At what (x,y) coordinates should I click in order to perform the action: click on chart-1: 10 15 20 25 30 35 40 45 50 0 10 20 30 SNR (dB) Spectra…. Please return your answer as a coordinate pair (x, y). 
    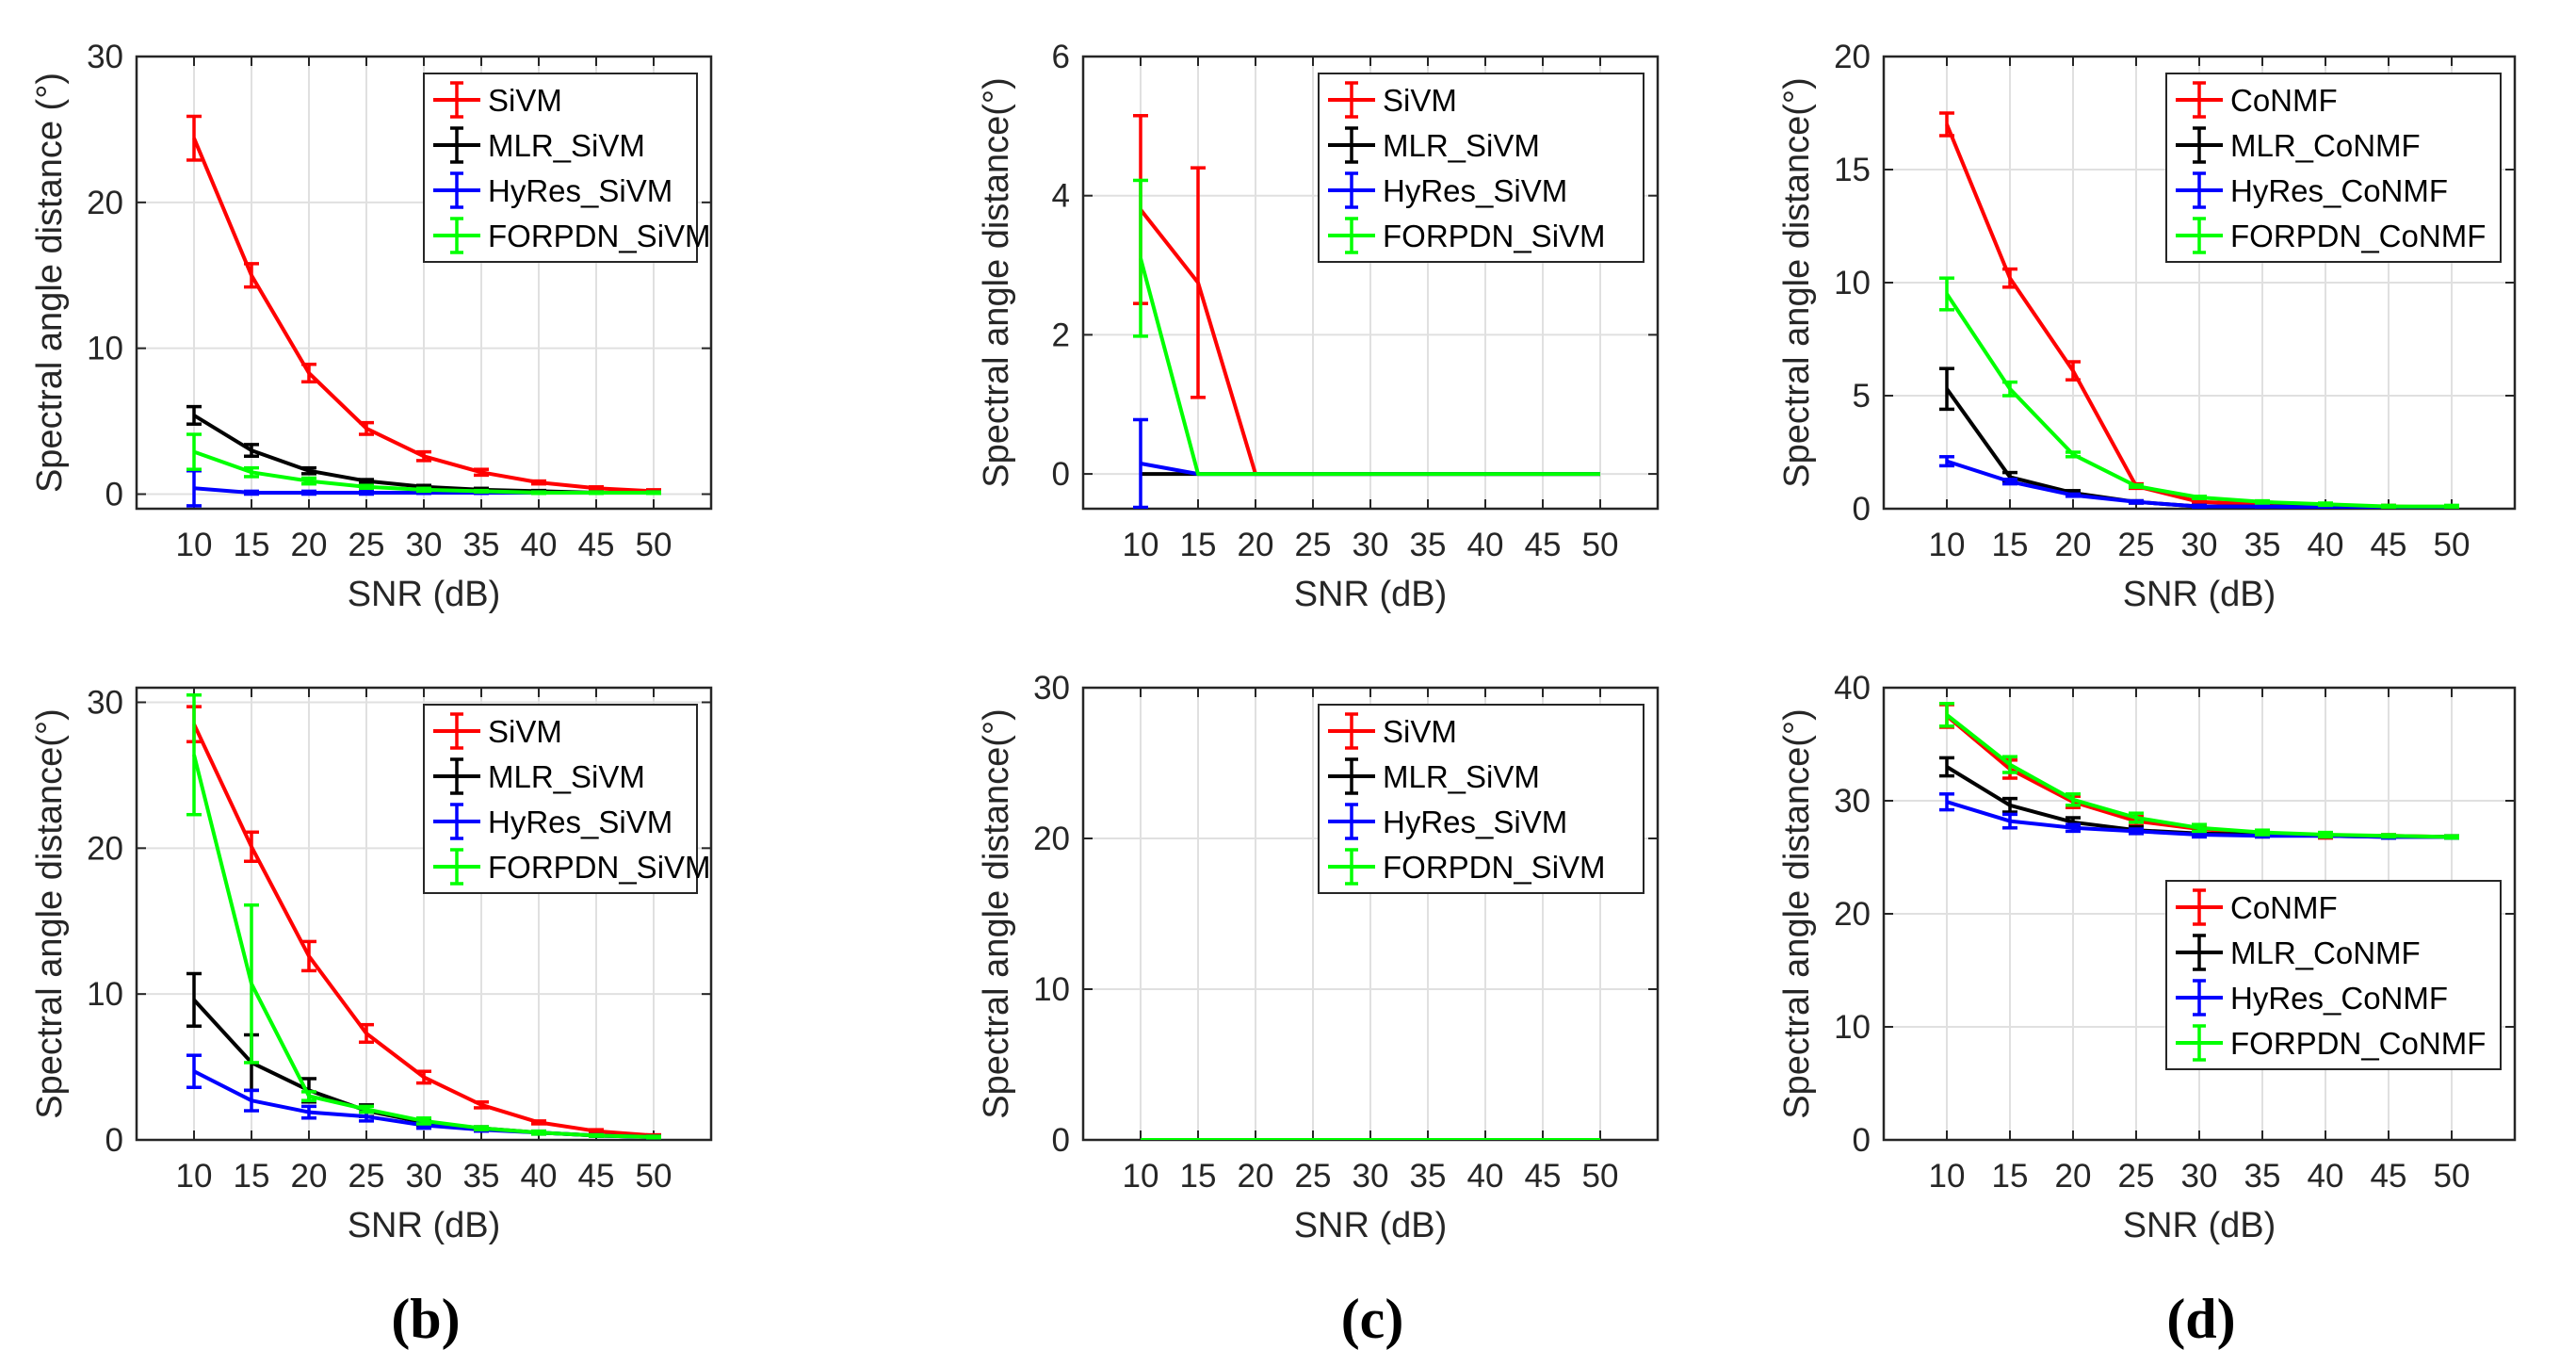
    Looking at the image, I should click on (371, 326).